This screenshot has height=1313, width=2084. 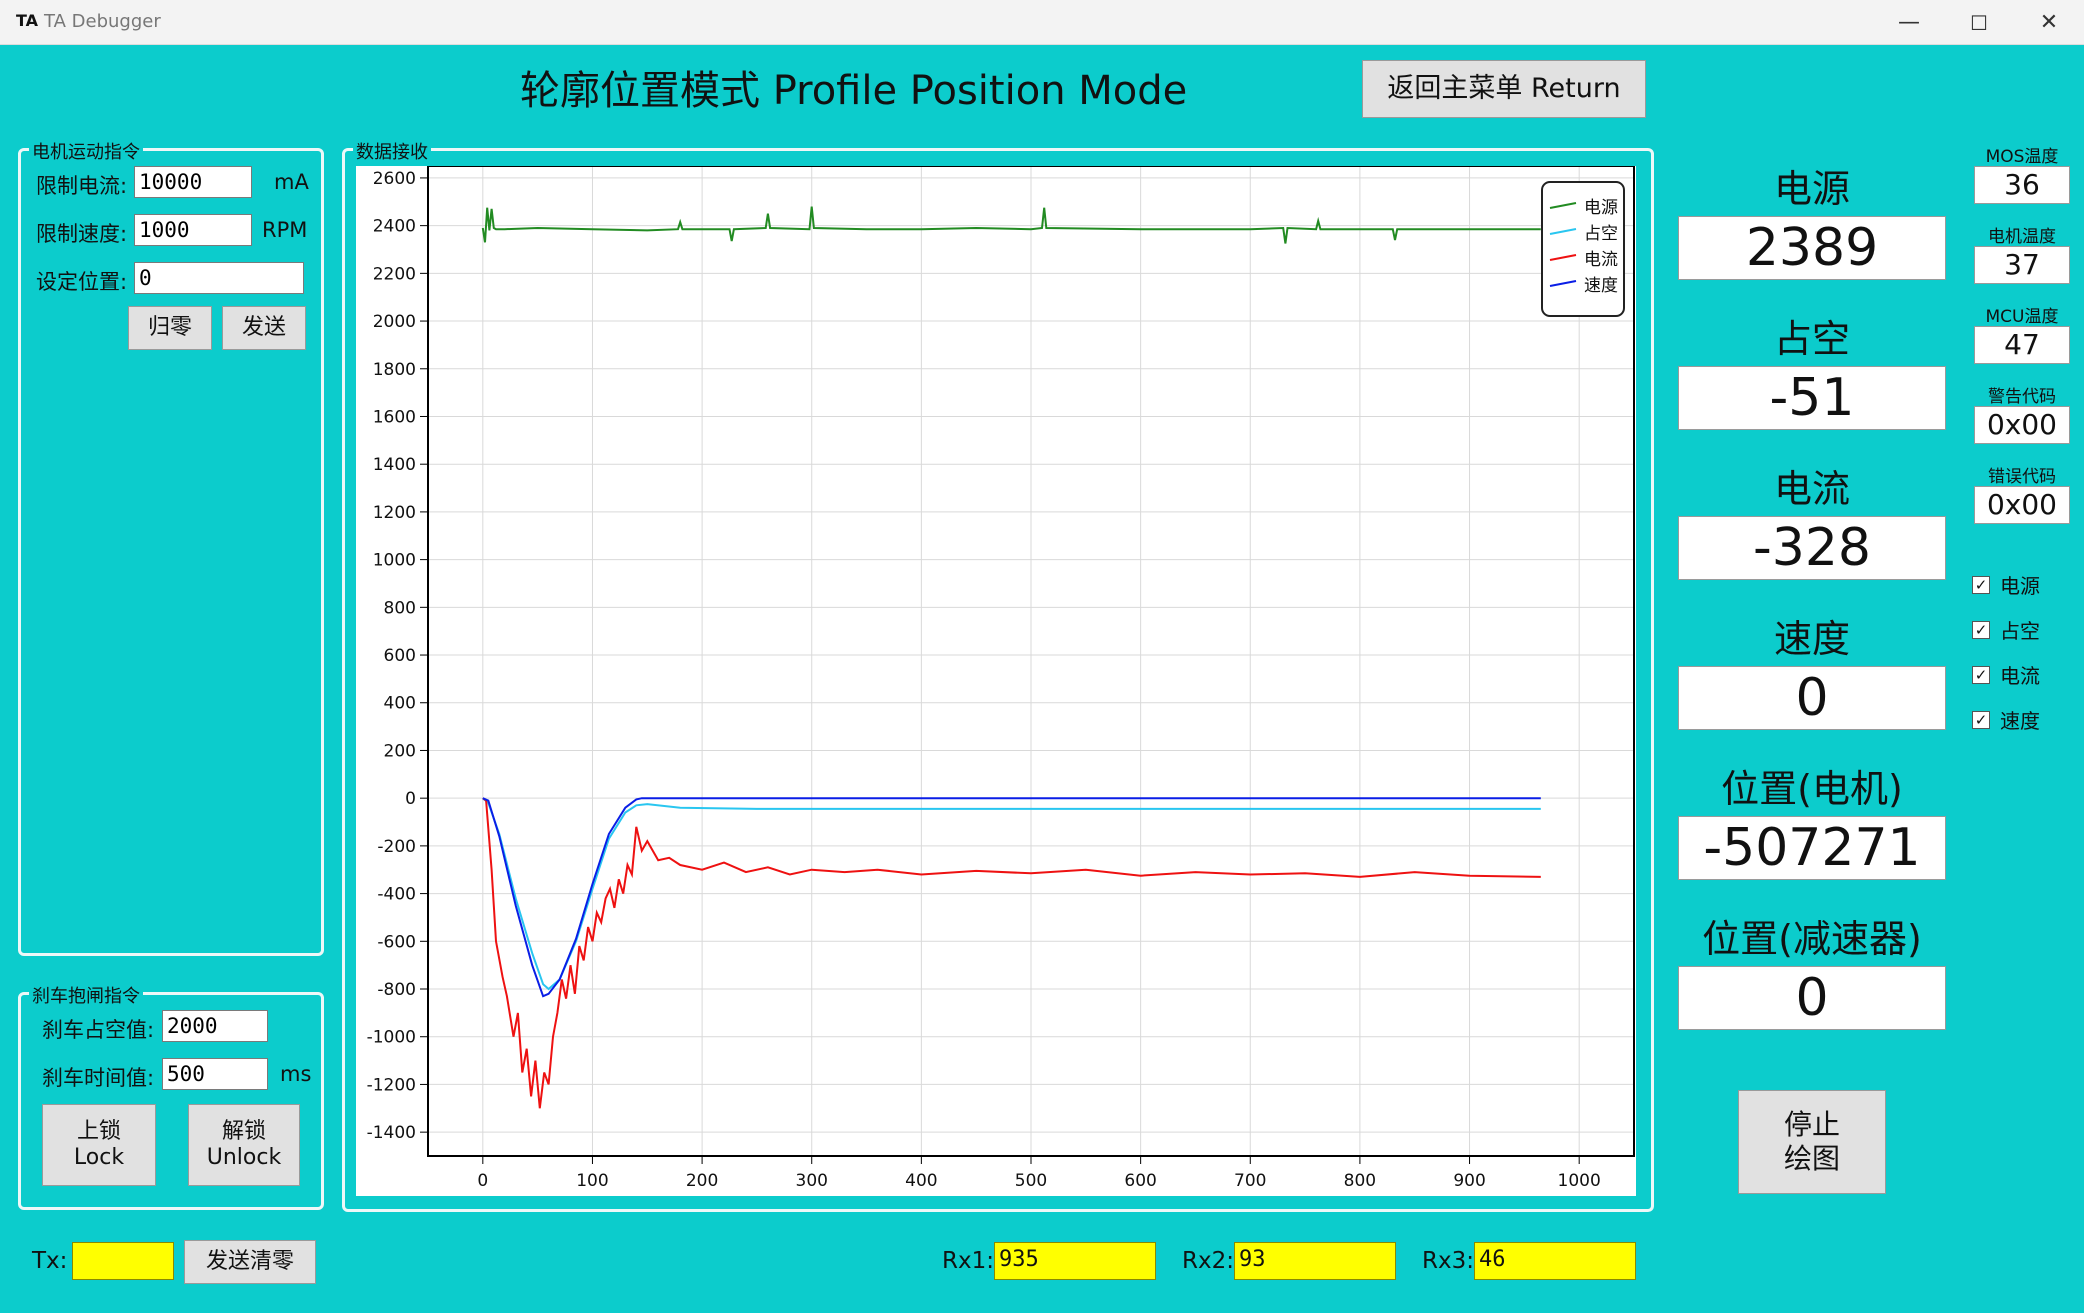 I want to click on series-toggle-label: 电流, so click(x=2020, y=676).